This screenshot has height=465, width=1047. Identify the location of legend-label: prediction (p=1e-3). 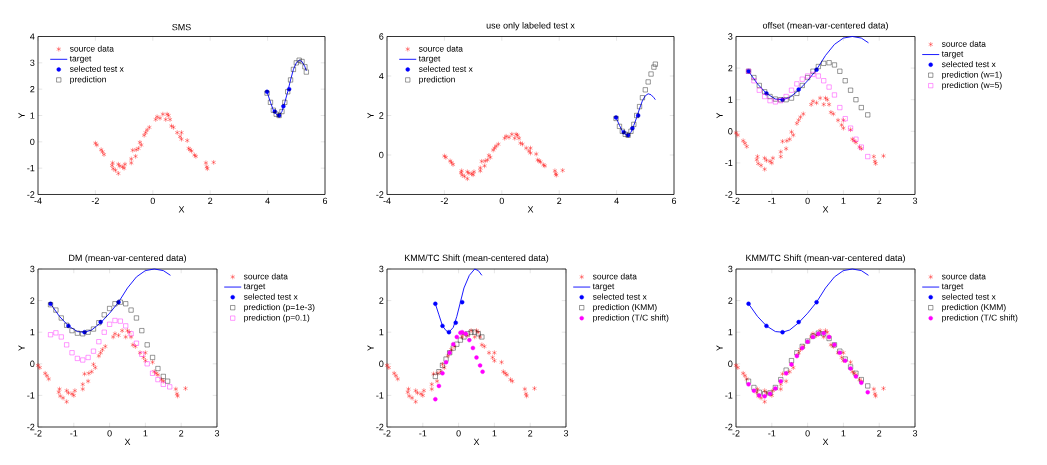
(279, 307).